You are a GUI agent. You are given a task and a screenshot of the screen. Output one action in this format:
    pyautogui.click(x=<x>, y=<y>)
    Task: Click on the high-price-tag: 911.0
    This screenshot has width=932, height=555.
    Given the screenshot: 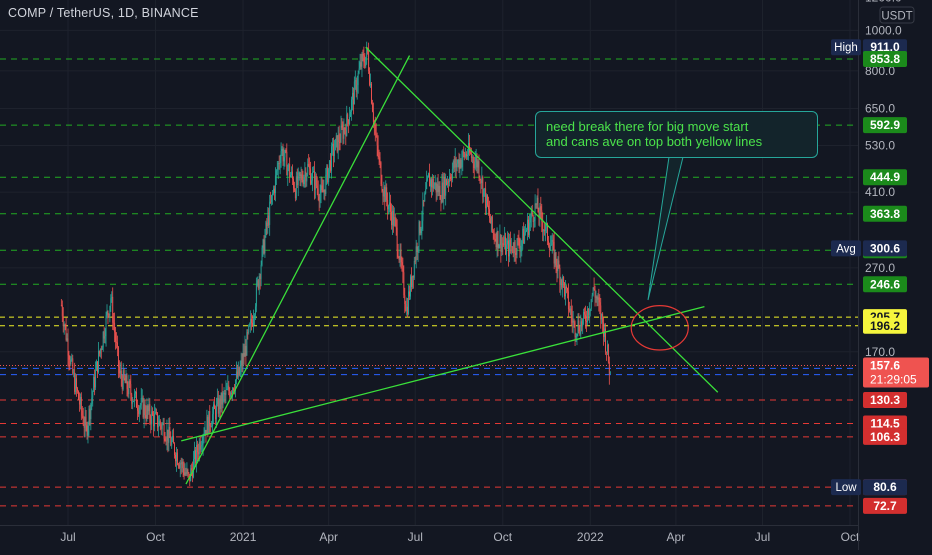 What is the action you would take?
    pyautogui.click(x=885, y=47)
    